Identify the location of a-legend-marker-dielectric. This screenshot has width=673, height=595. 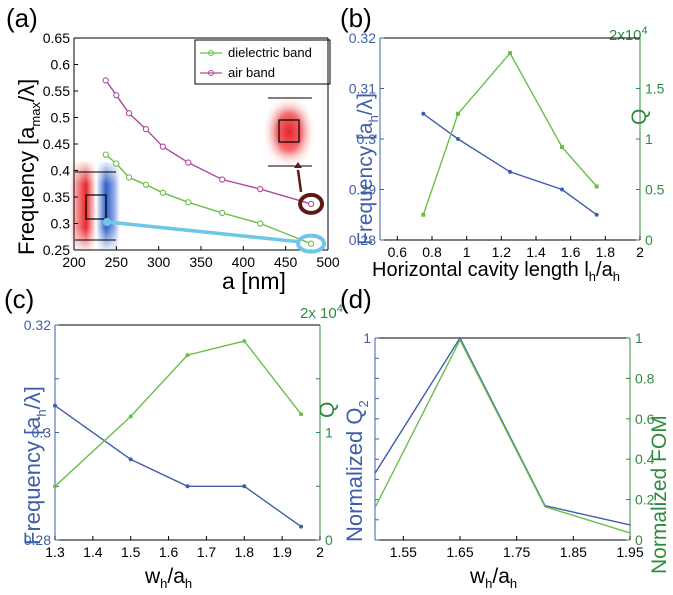
(211, 53).